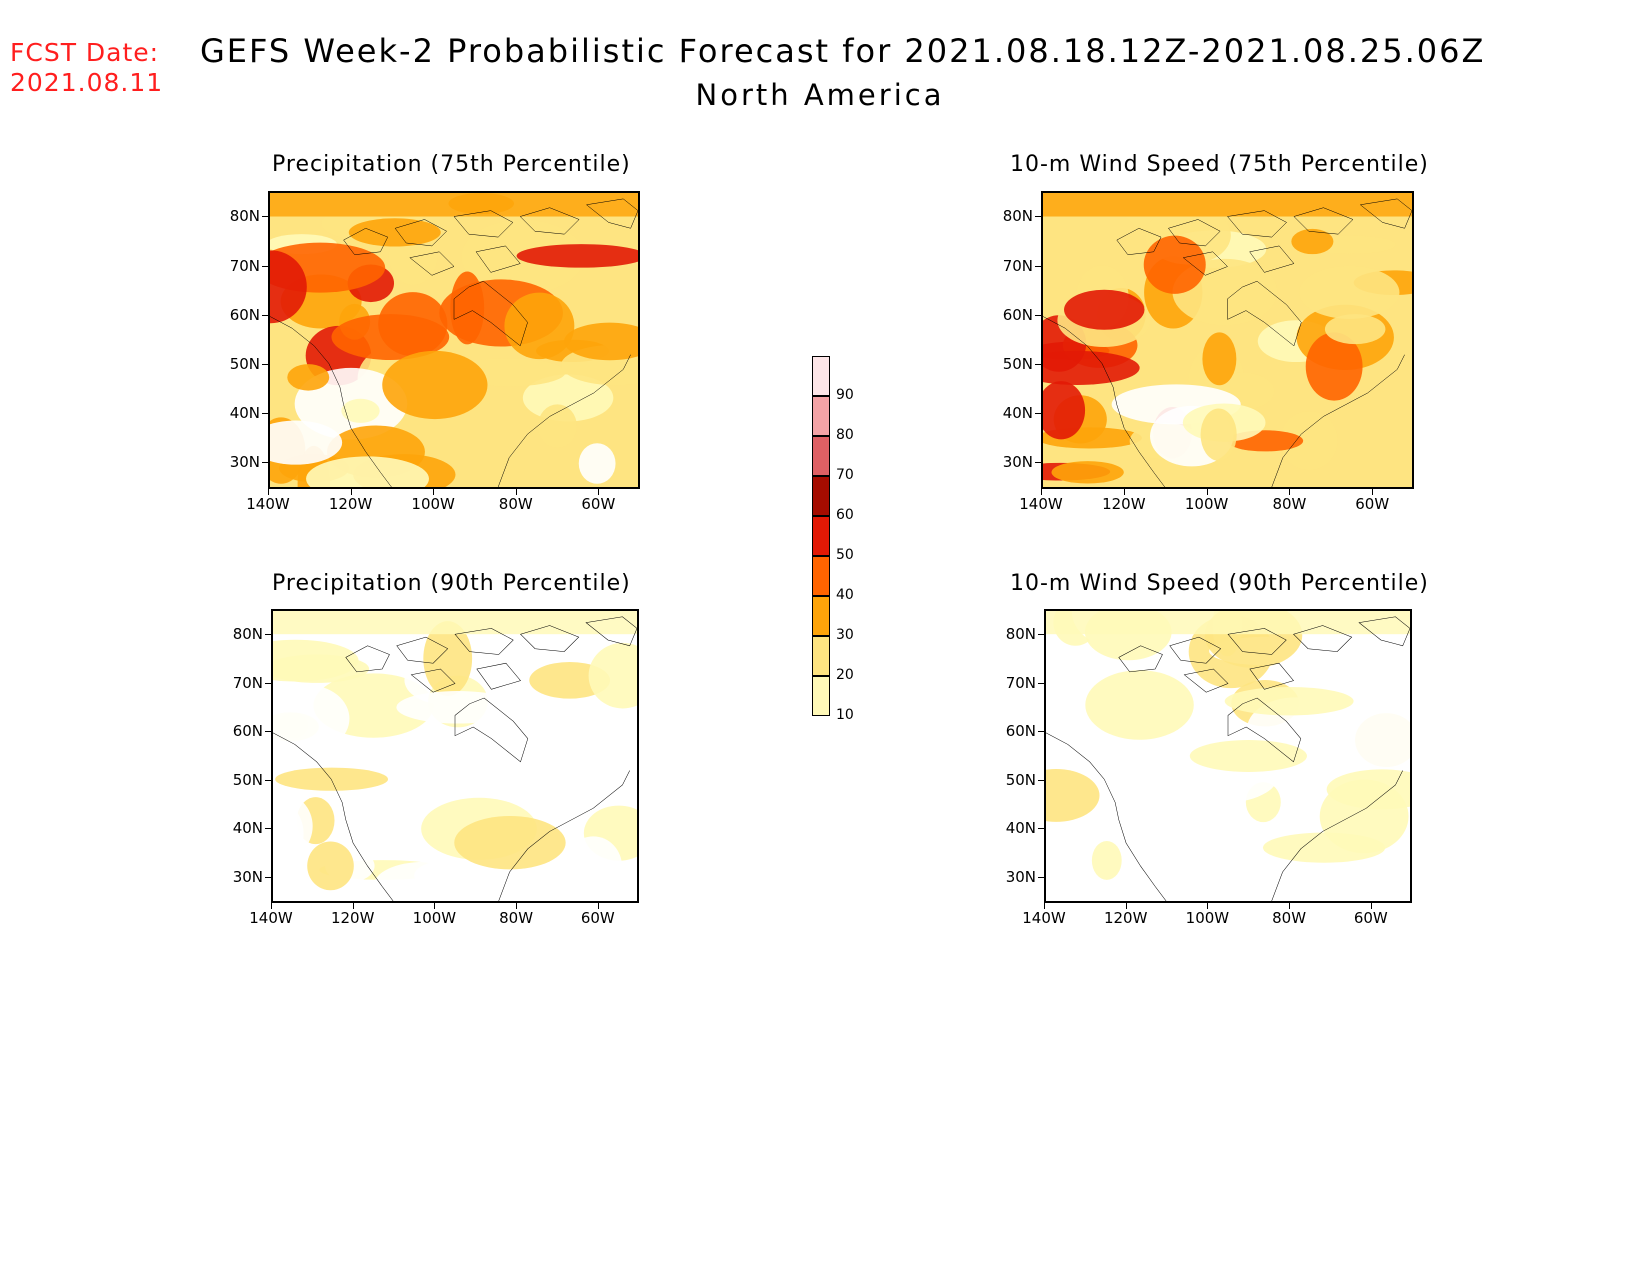 This screenshot has height=1275, width=1650. What do you see at coordinates (451, 164) in the screenshot?
I see `panel-title-precip75: Precipitation (75th Percentile)` at bounding box center [451, 164].